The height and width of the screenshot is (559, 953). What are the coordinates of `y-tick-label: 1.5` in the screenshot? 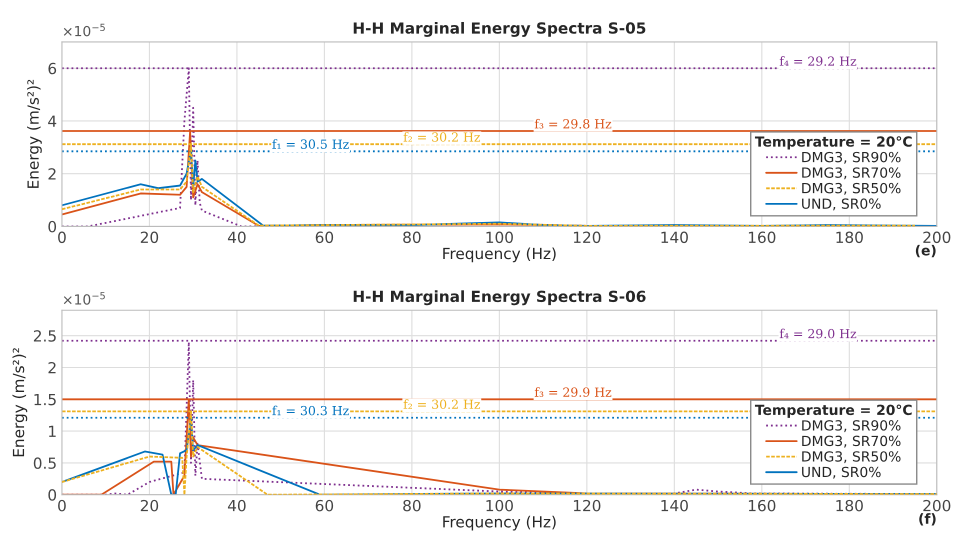 It's located at (45, 400).